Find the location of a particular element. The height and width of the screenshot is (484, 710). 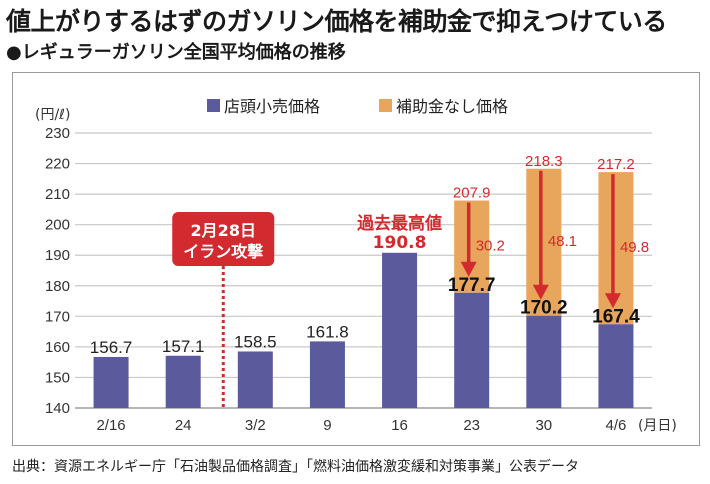

record-high-label: 過去最高値 is located at coordinates (399, 223).